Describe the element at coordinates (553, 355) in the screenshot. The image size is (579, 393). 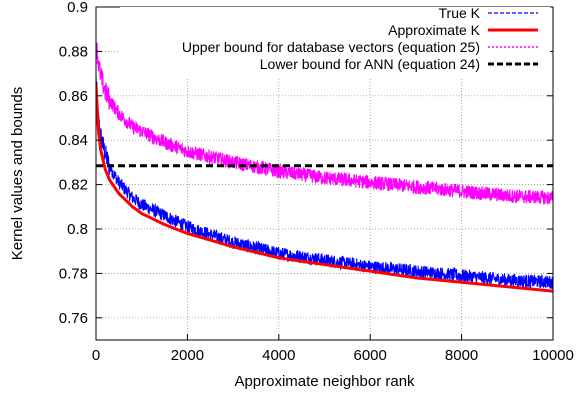
I see `x-tick-label: 10000` at that location.